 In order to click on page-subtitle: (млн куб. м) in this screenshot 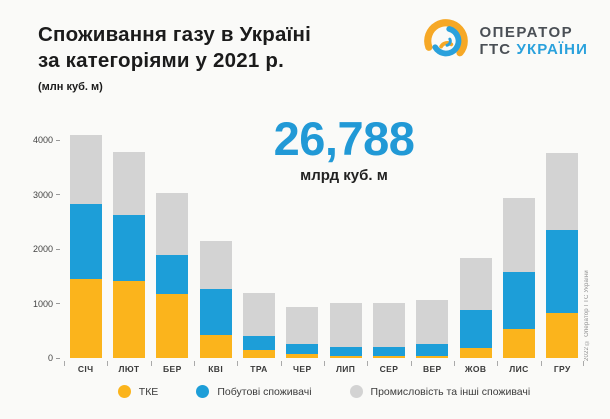, I will do `click(70, 87)`.